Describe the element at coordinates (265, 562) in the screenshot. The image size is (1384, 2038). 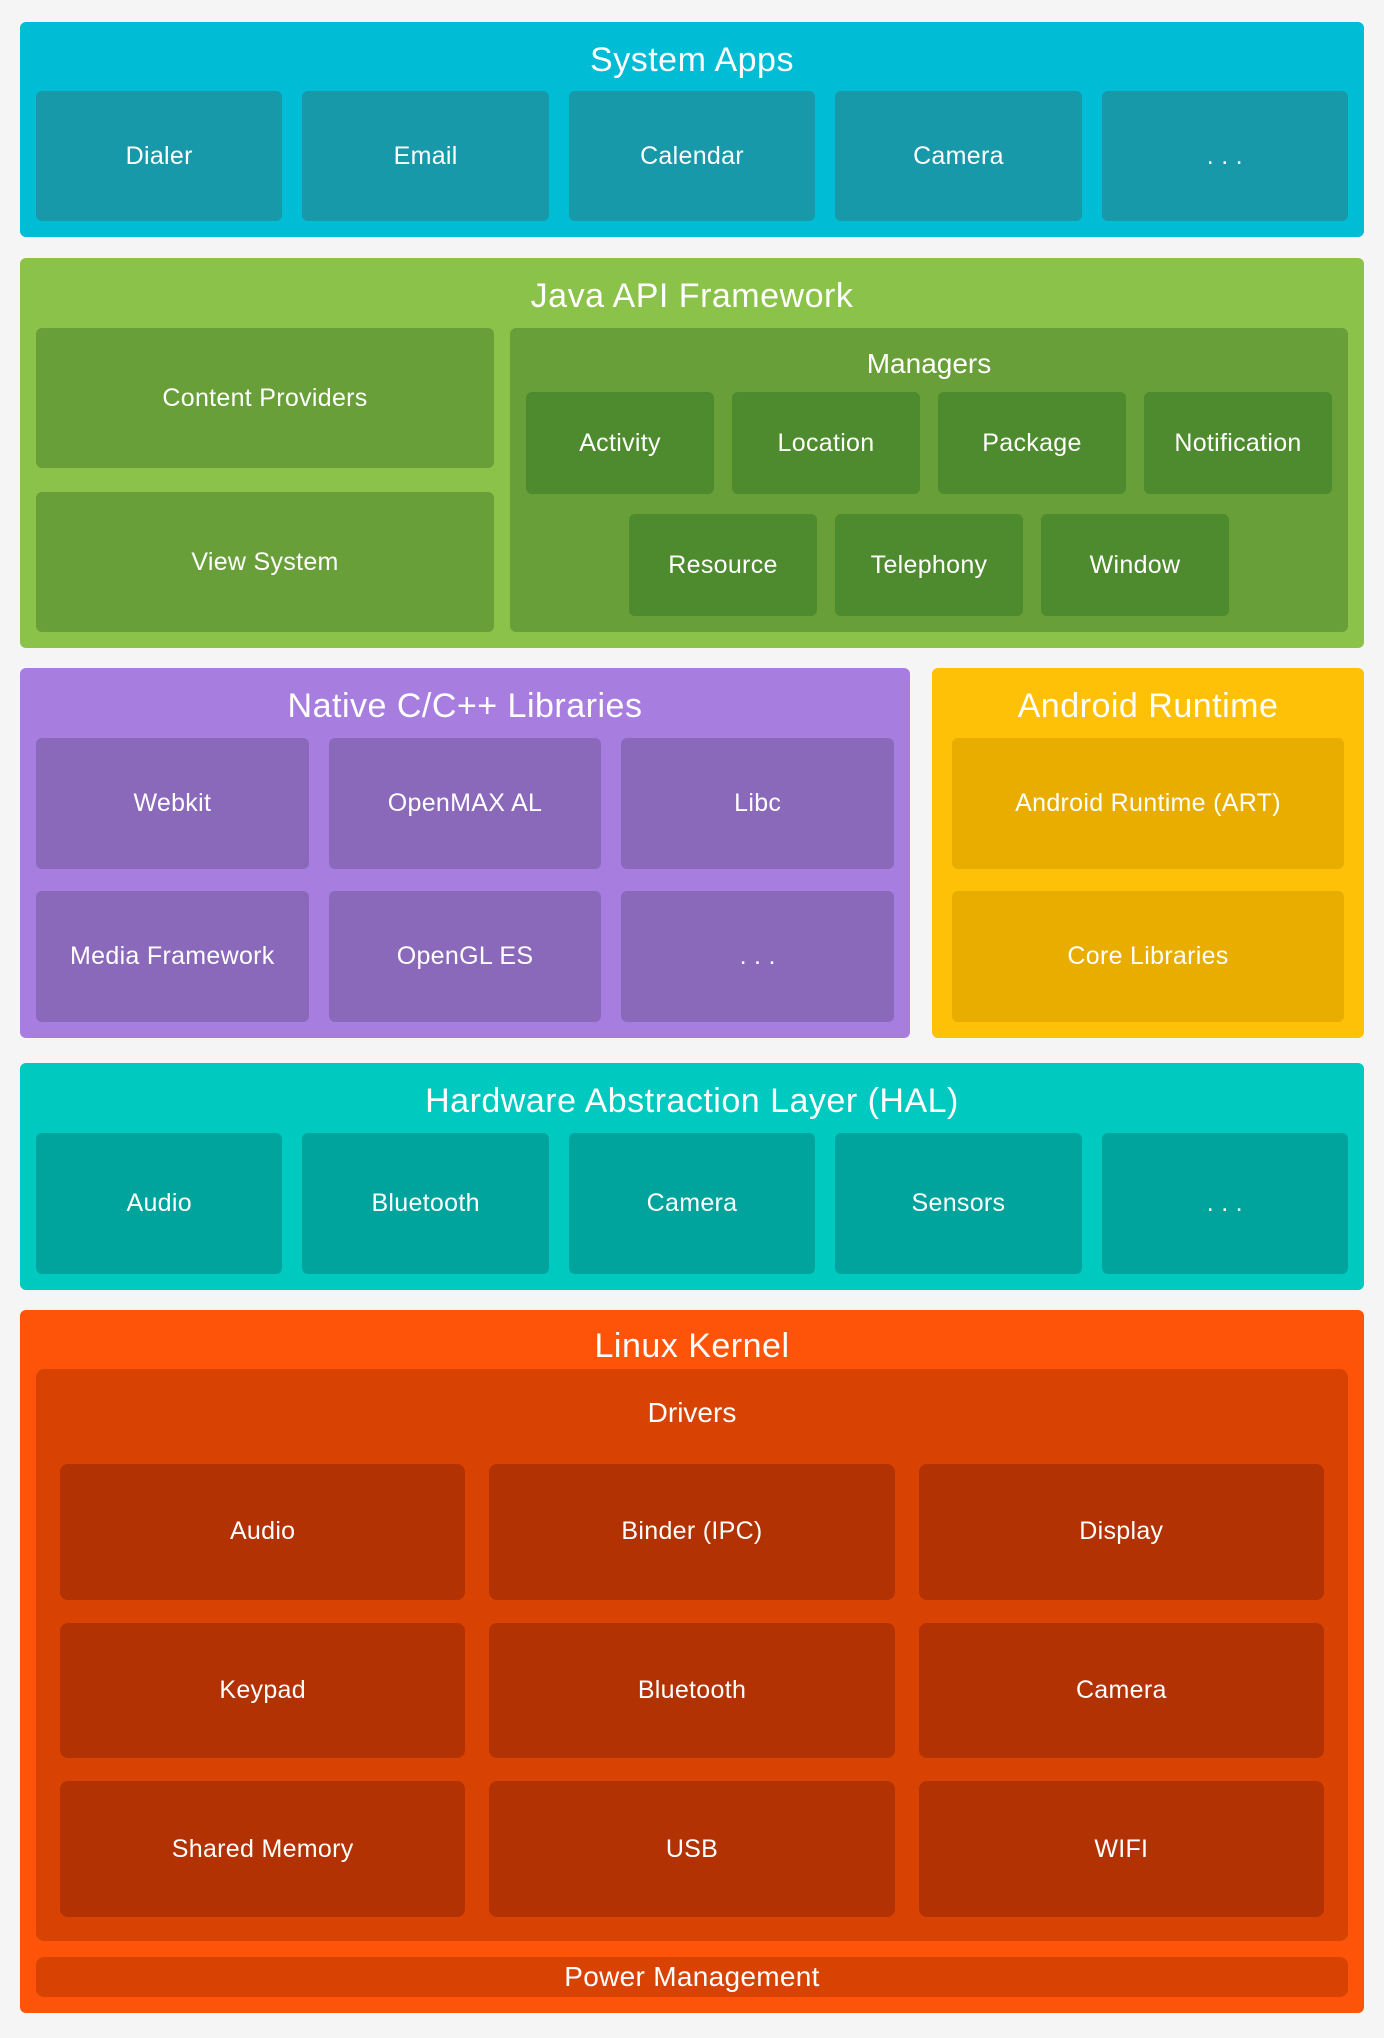
I see `box-view-system: View System` at that location.